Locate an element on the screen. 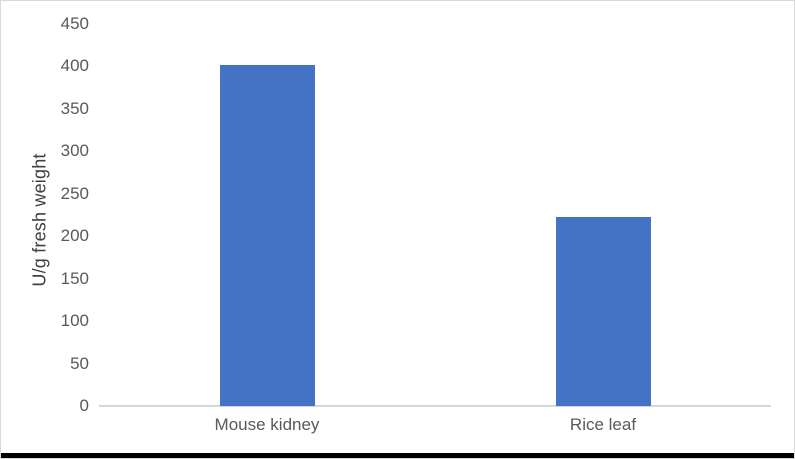  y-tick-label: 100 is located at coordinates (74, 321).